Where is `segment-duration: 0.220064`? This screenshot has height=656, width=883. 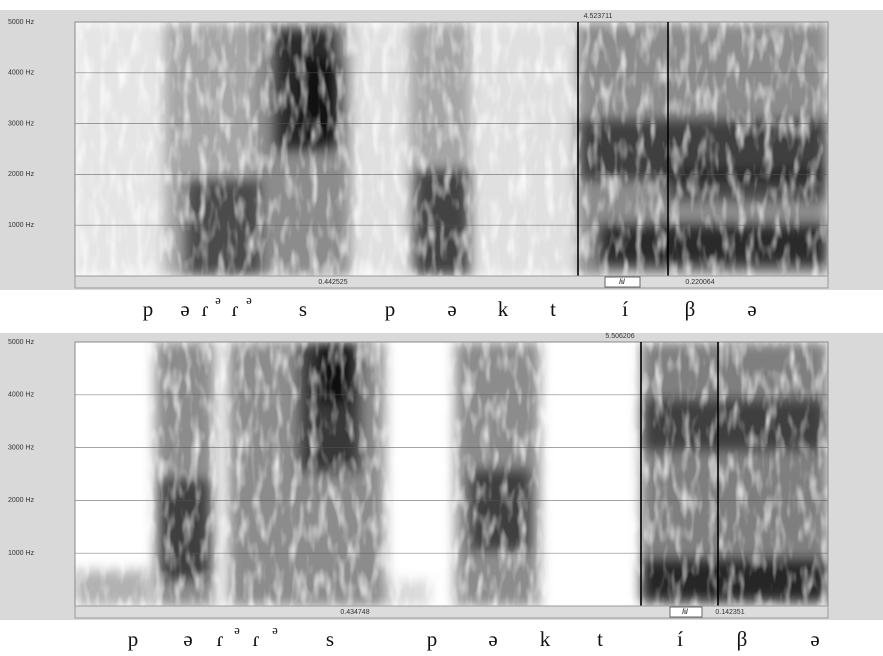
segment-duration: 0.220064 is located at coordinates (699, 282).